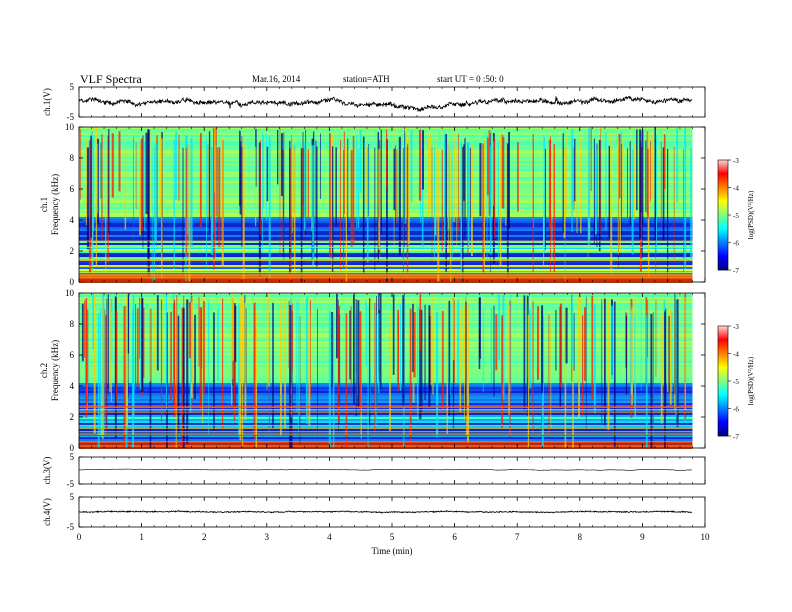 The width and height of the screenshot is (792, 612). Describe the element at coordinates (385, 511) in the screenshot. I see `signal-trace` at that location.